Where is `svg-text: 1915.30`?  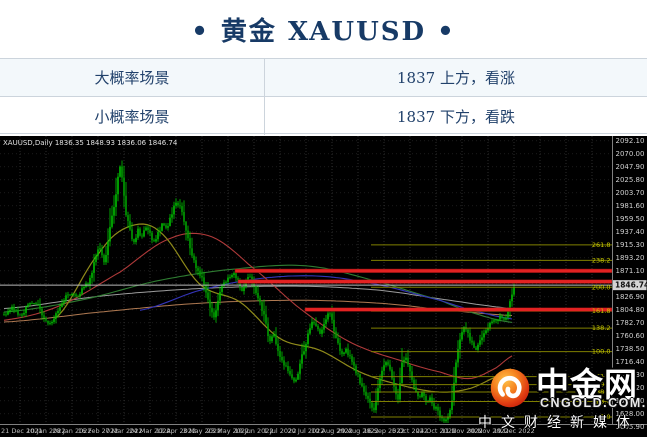 svg-text: 1915.30 is located at coordinates (630, 245).